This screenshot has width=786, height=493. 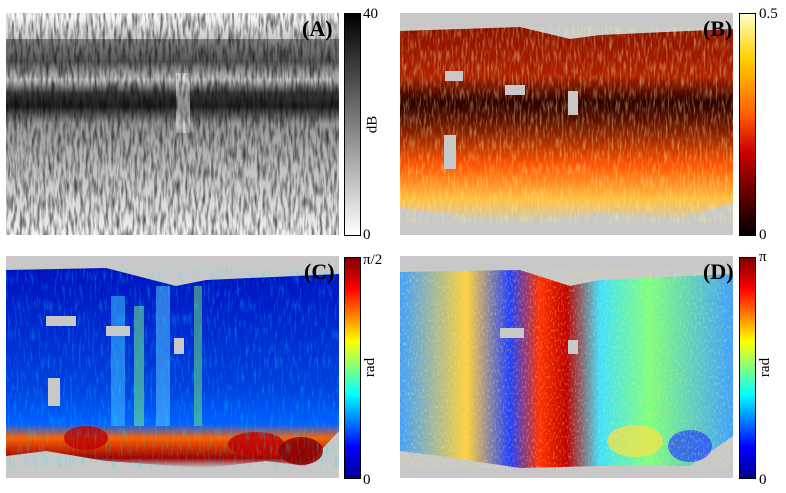 I want to click on panel-c-colorbar, so click(x=352, y=368).